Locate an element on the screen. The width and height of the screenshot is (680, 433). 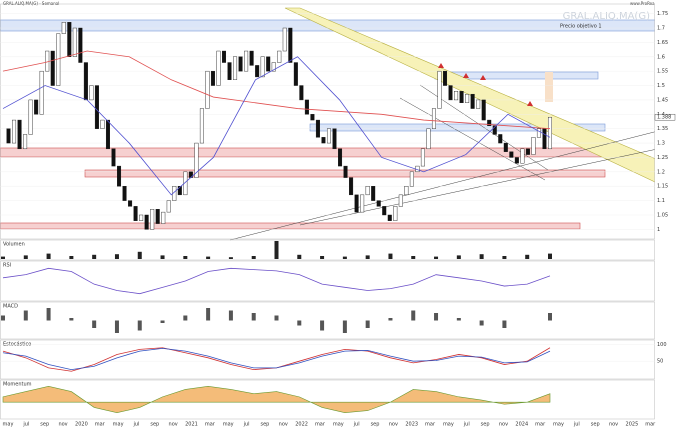
panel-title: Volumen is located at coordinates (14, 245).